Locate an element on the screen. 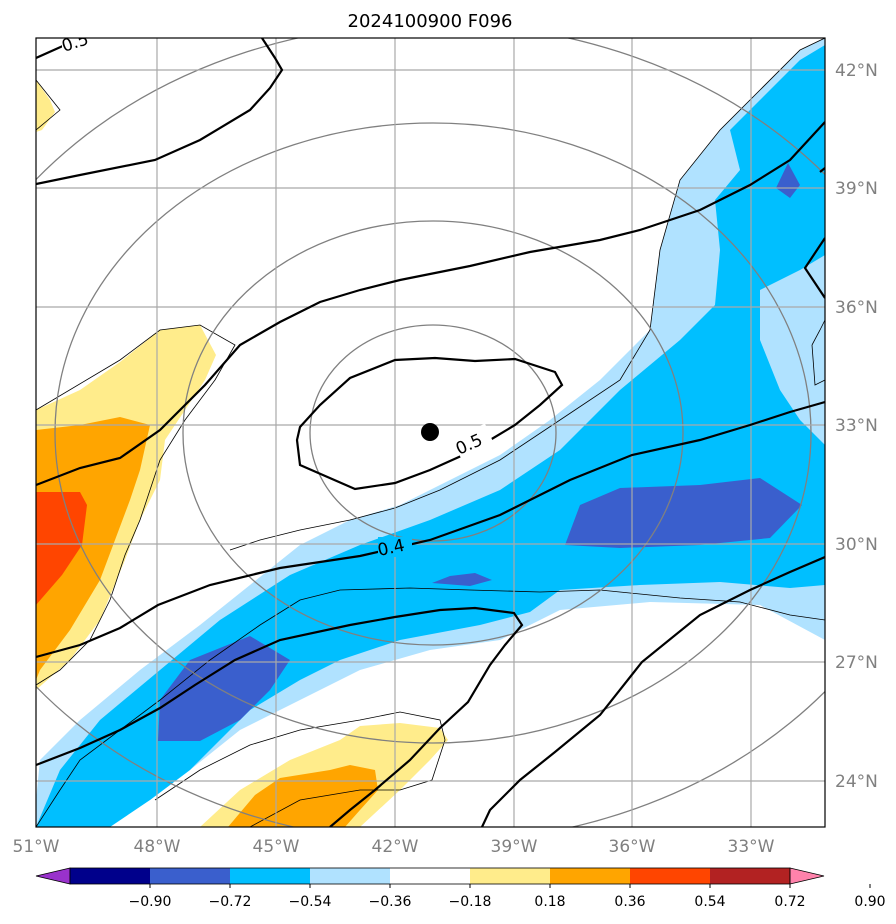 This screenshot has height=924, width=896. colorbar-label: −0.18 is located at coordinates (470, 902).